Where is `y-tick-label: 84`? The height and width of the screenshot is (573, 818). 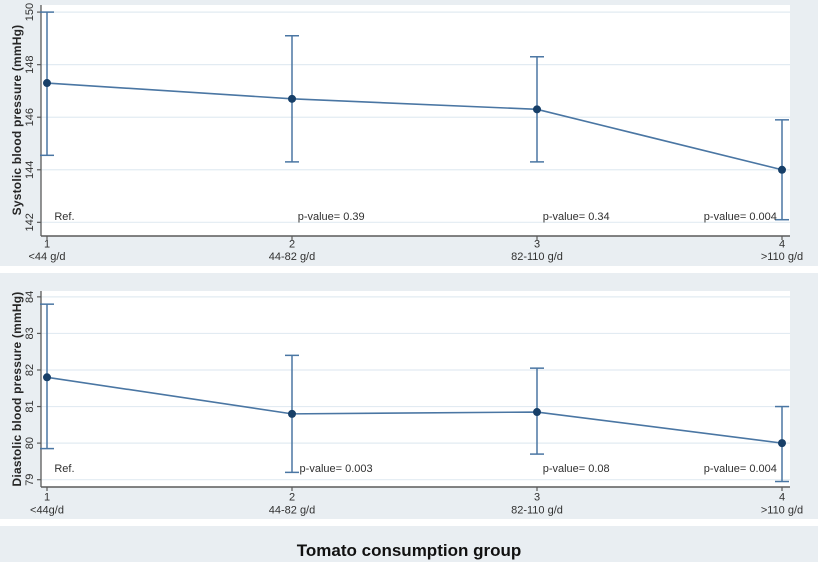 y-tick-label: 84 is located at coordinates (30, 297).